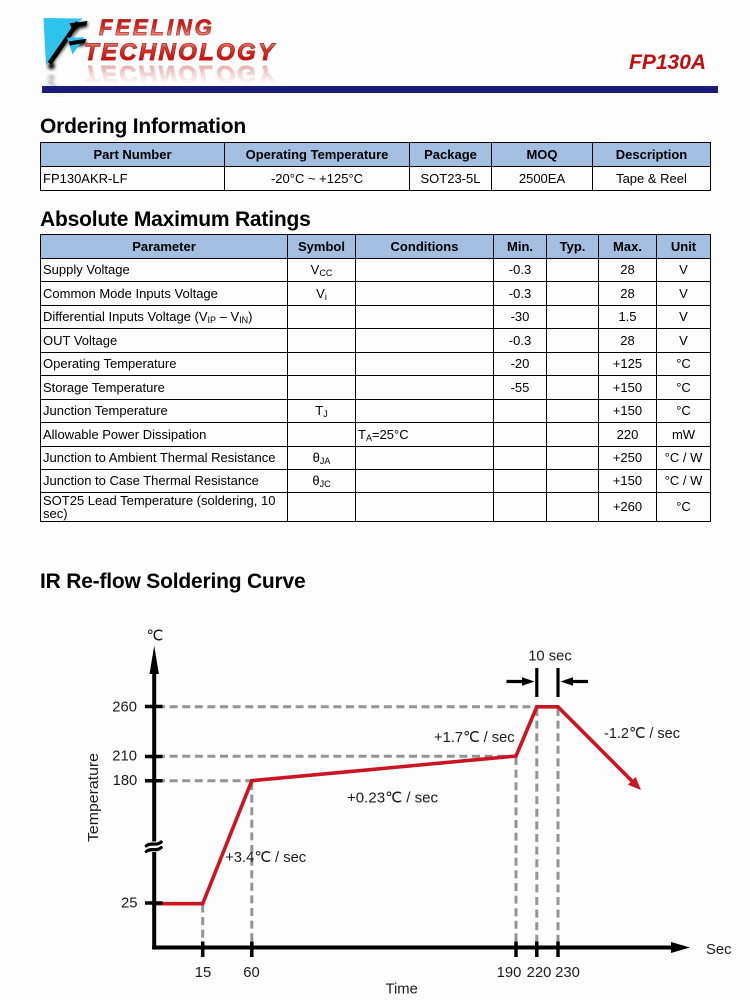  I want to click on svg-text: +0.23℃ / sec, so click(393, 799).